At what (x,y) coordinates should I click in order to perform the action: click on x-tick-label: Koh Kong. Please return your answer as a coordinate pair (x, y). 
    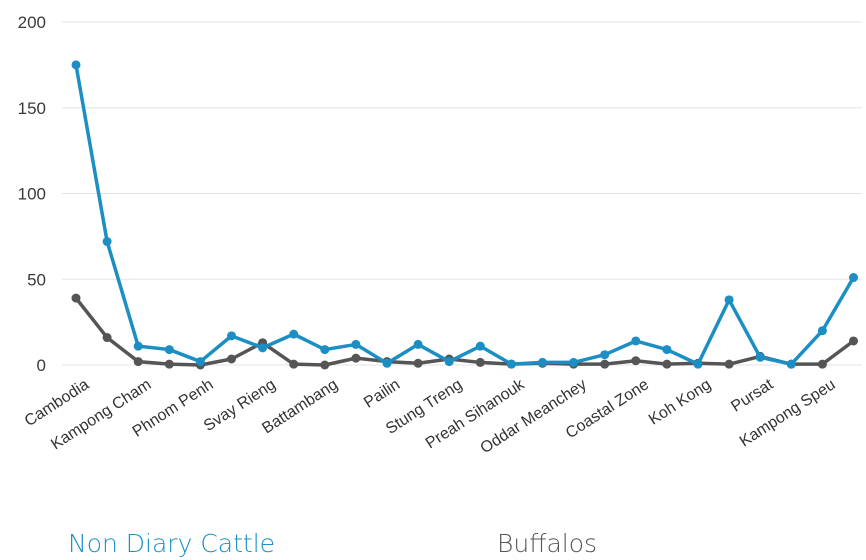
    Looking at the image, I should click on (680, 402).